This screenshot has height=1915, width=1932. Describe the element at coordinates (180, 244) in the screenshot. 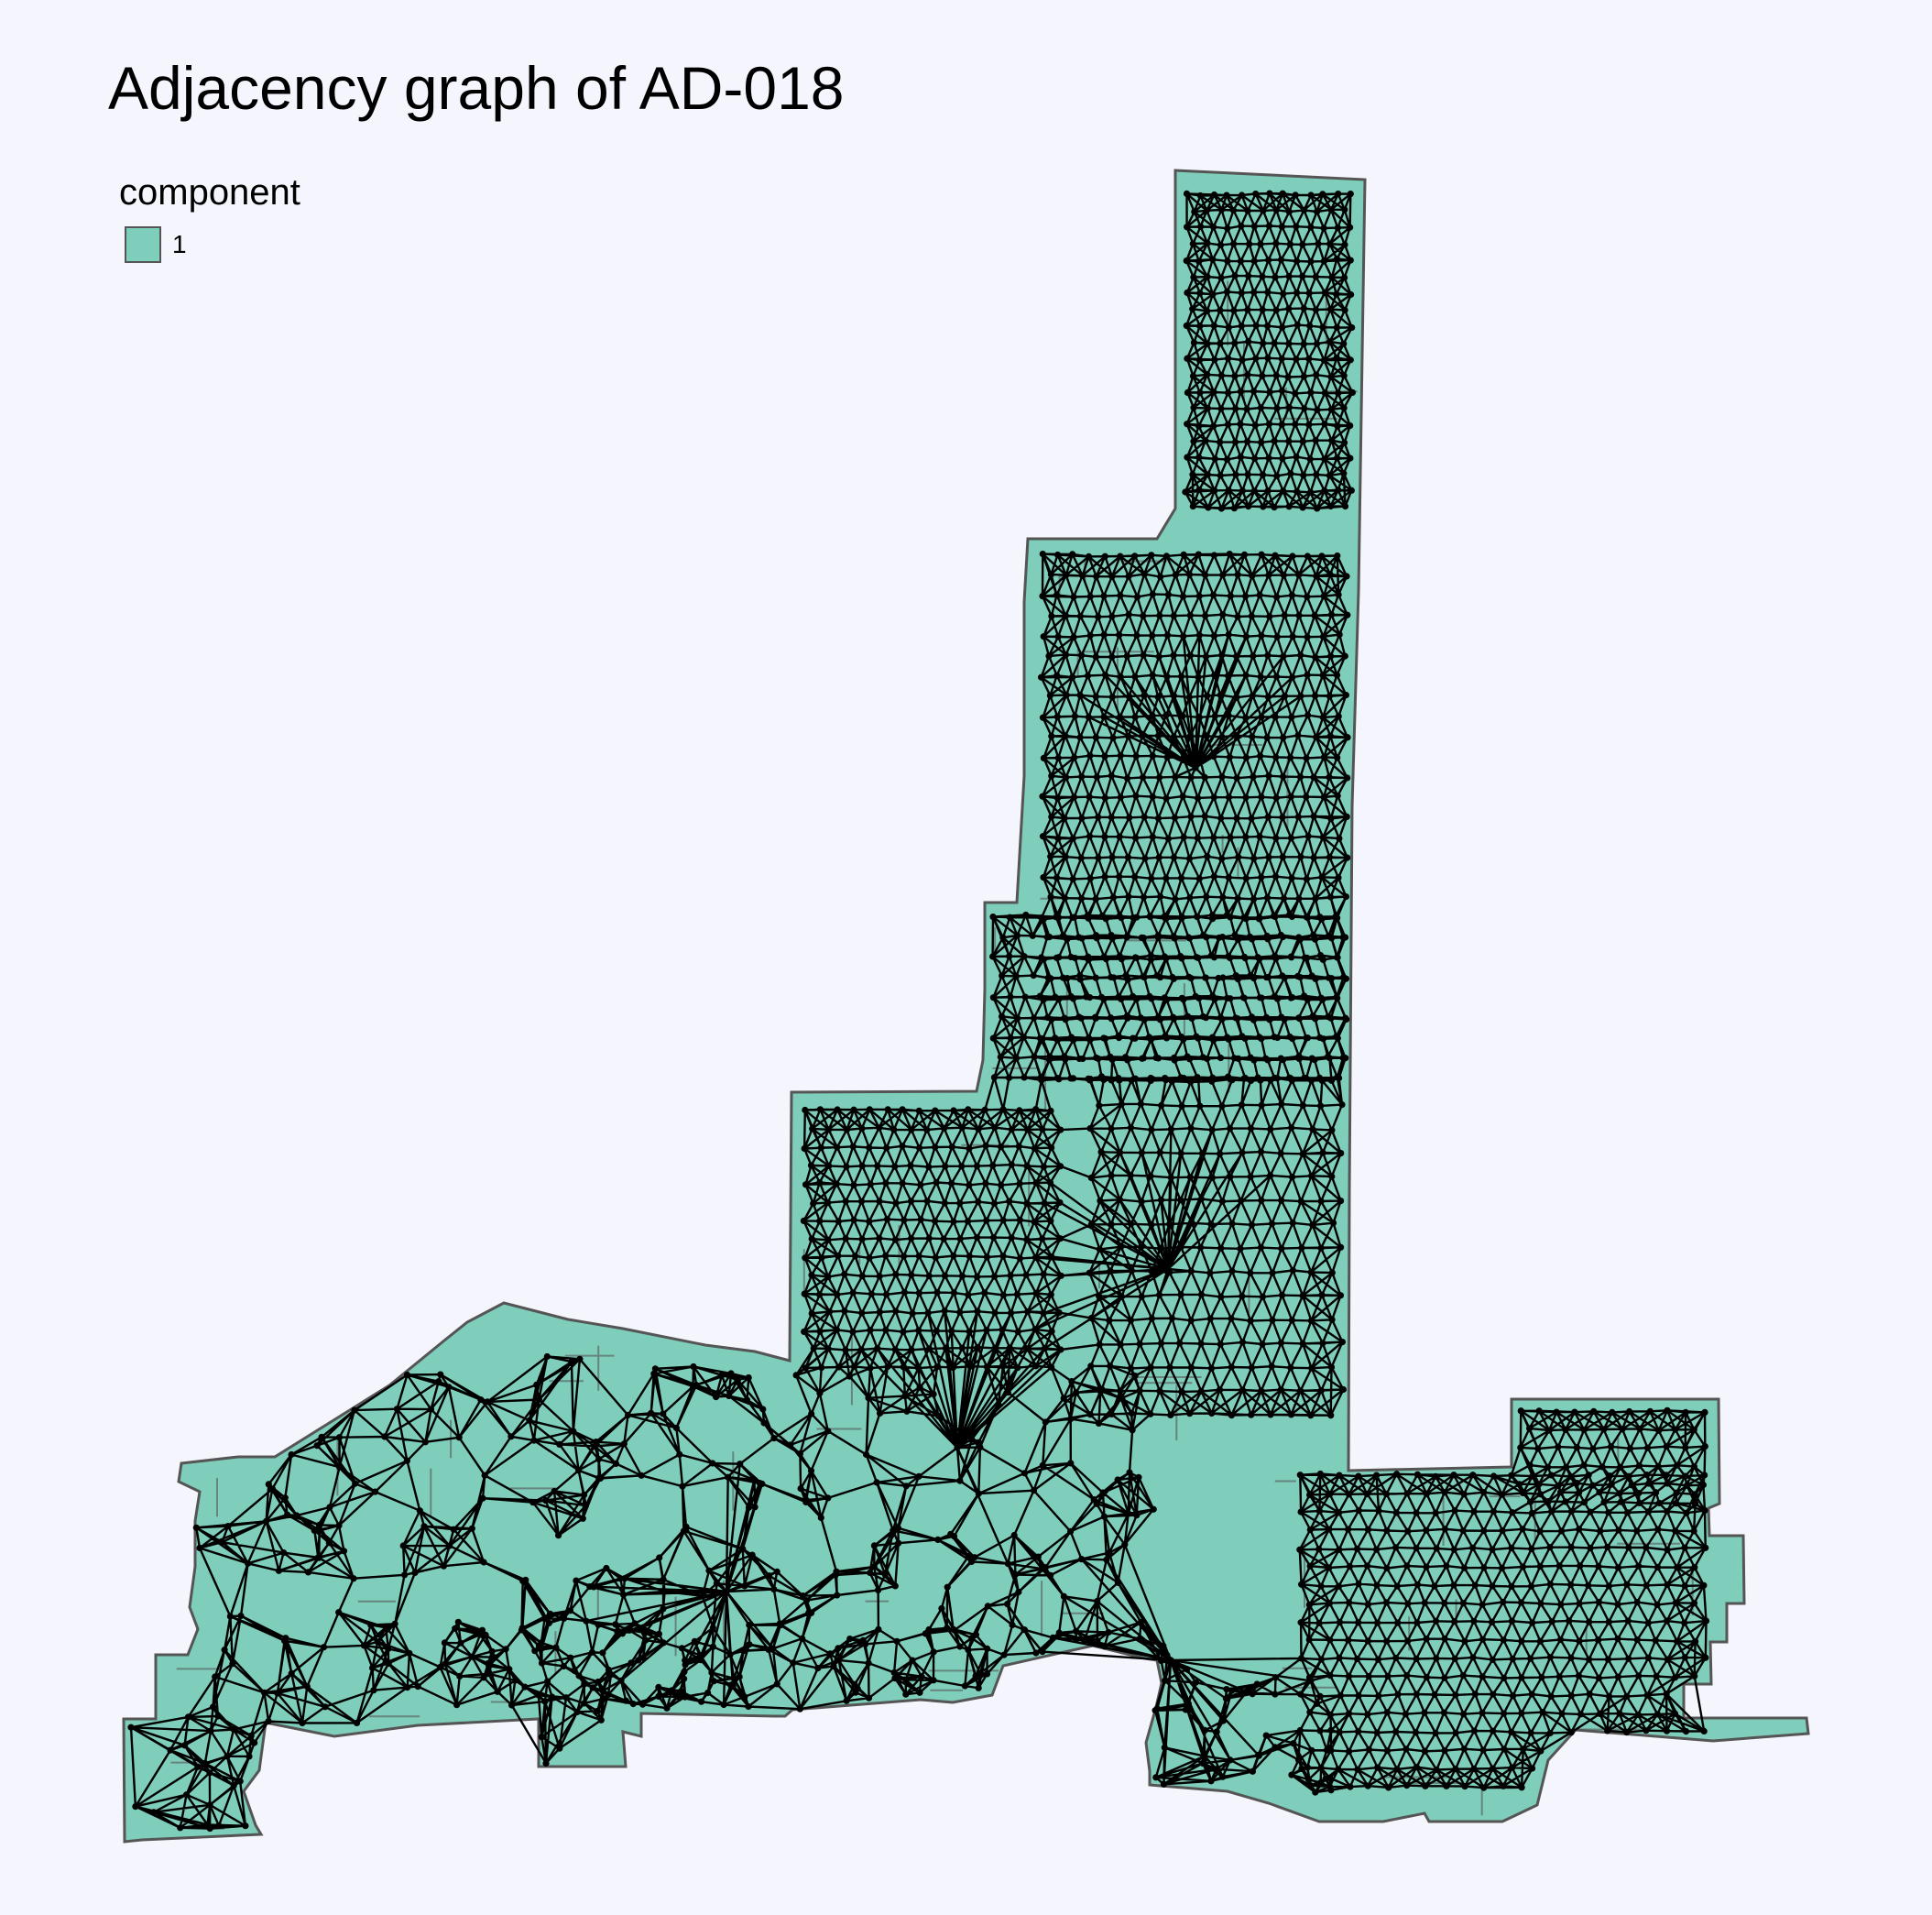

I see `legend-label: 1` at that location.